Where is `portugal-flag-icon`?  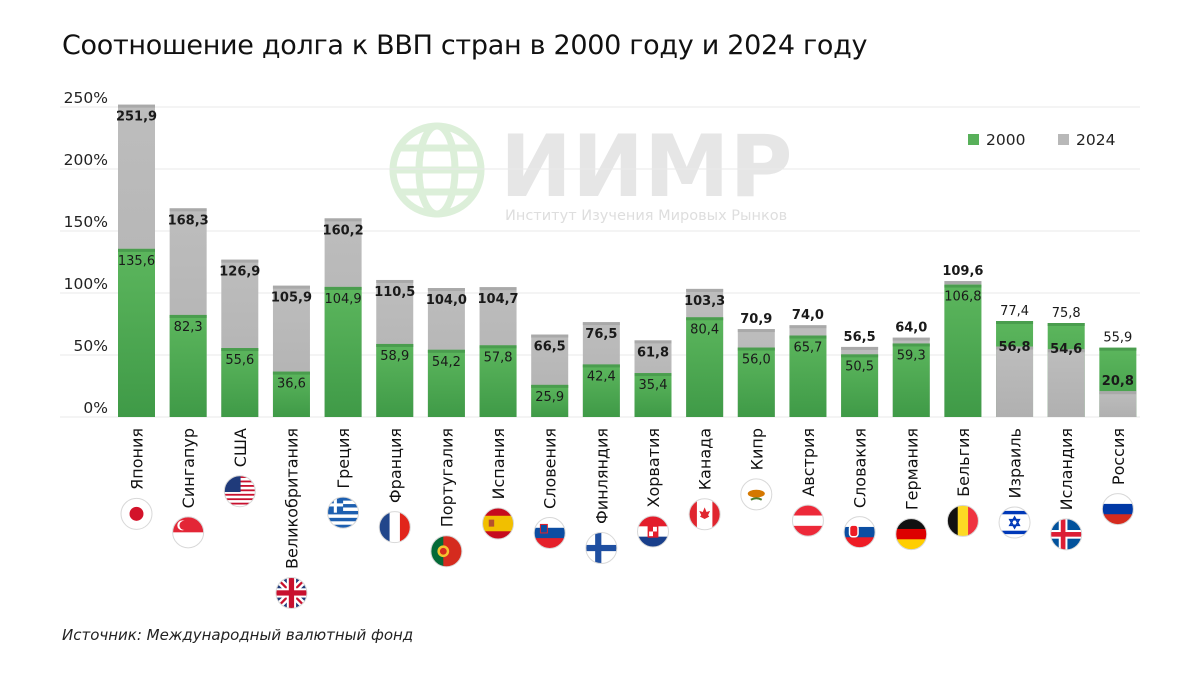 portugal-flag-icon is located at coordinates (446, 551).